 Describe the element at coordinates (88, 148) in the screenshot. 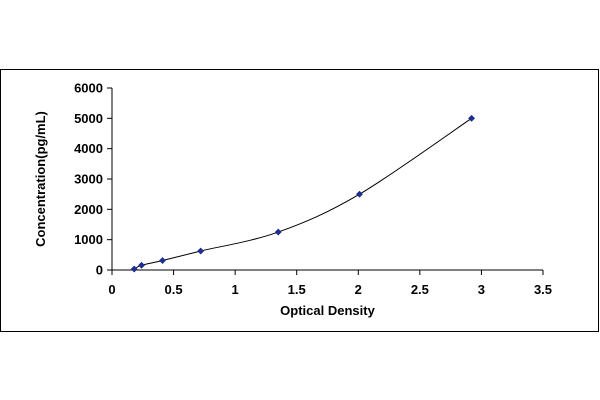

I see `y-tick-label: 4000` at that location.